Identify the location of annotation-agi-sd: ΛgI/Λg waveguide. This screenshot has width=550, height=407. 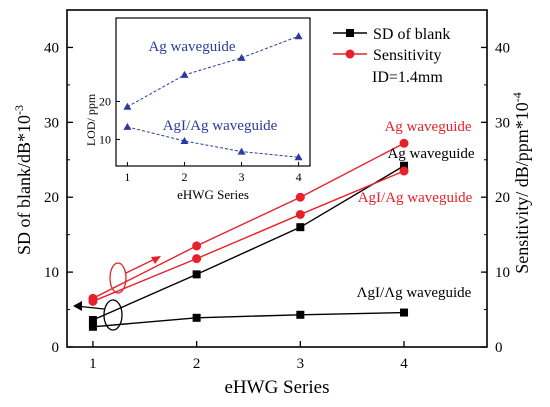
(414, 293).